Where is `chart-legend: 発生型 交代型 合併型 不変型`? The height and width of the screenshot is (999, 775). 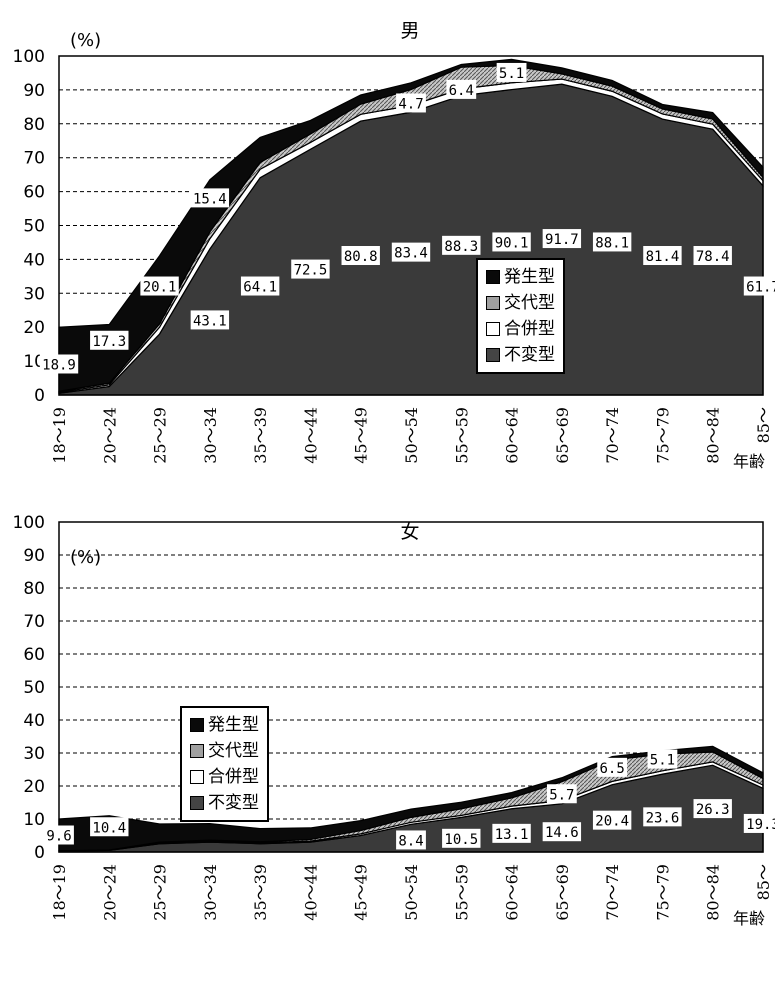
chart-legend: 発生型 交代型 合併型 不変型 is located at coordinates (224, 764).